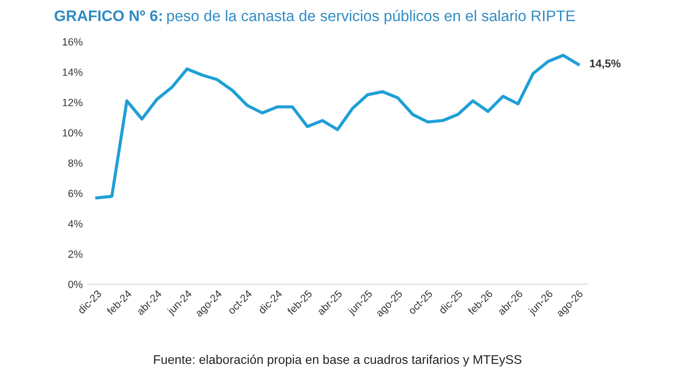 This screenshot has height=379, width=675. I want to click on y-tick-label: 4%, so click(75, 224).